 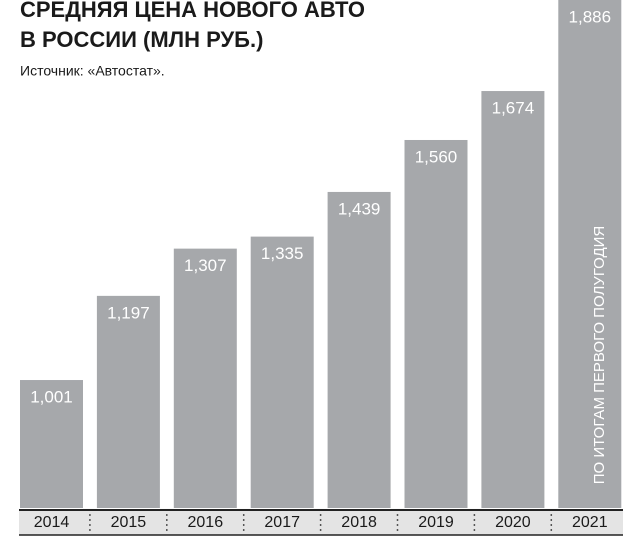 I want to click on value-label: 1,674, so click(x=513, y=108).